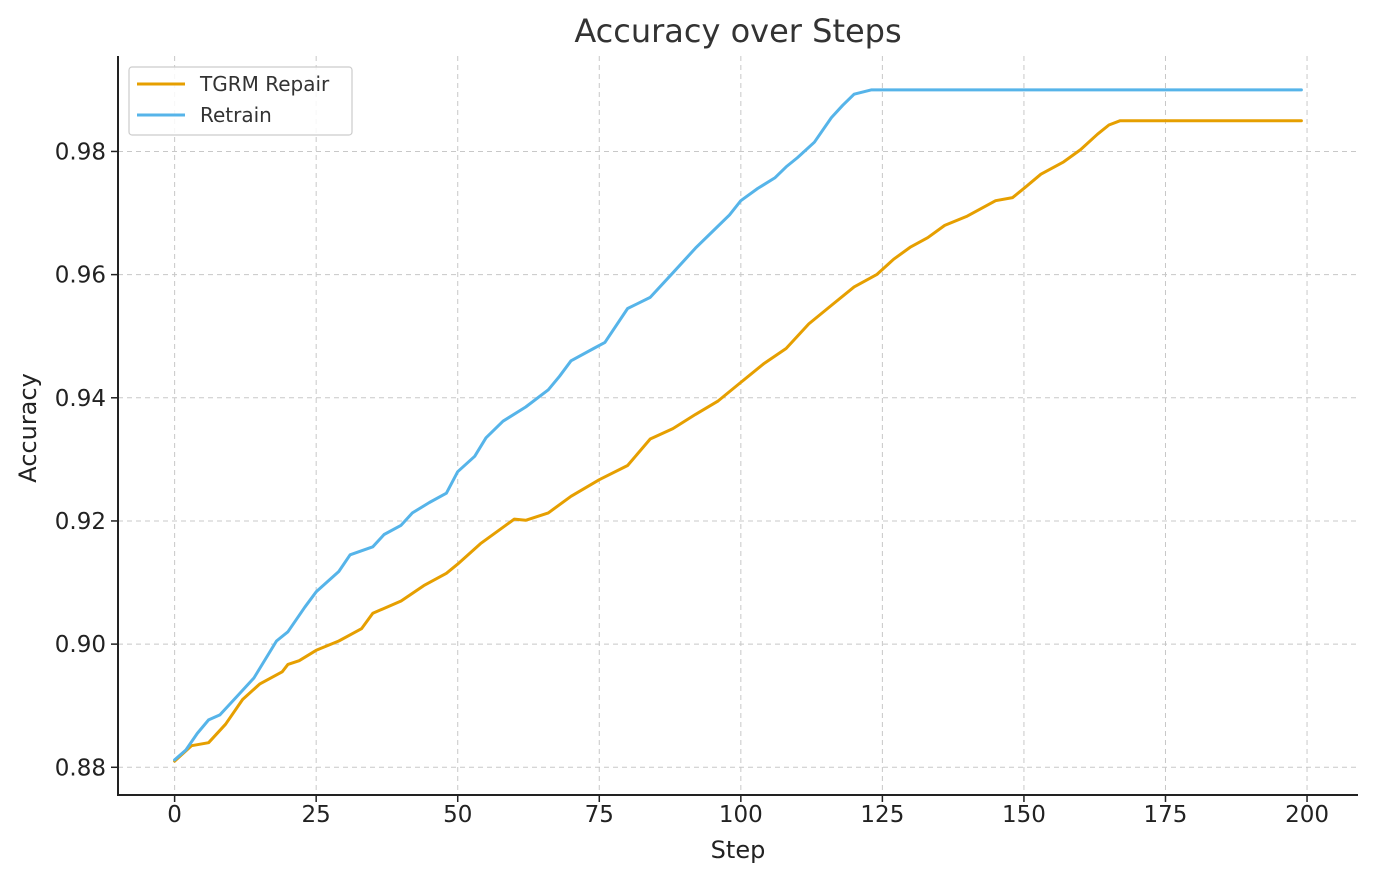 The height and width of the screenshot is (880, 1374). What do you see at coordinates (737, 31) in the screenshot?
I see `chart-title: Accuracy over Steps` at bounding box center [737, 31].